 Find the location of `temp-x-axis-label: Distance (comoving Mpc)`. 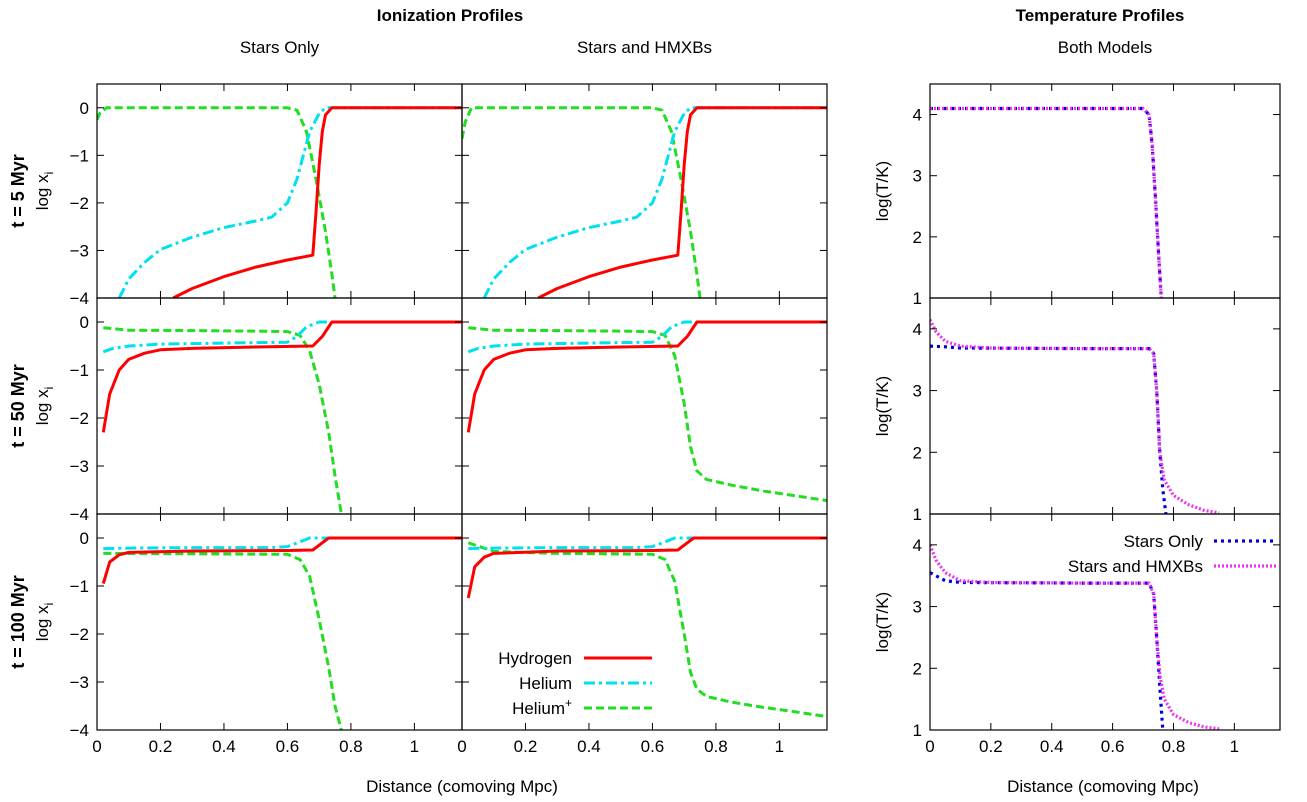

temp-x-axis-label: Distance (comoving Mpc) is located at coordinates (1103, 786).